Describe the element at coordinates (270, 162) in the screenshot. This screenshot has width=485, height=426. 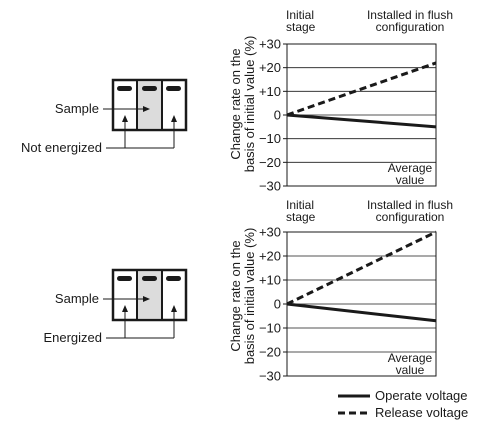
I see `y-tick-label-top: −20` at that location.